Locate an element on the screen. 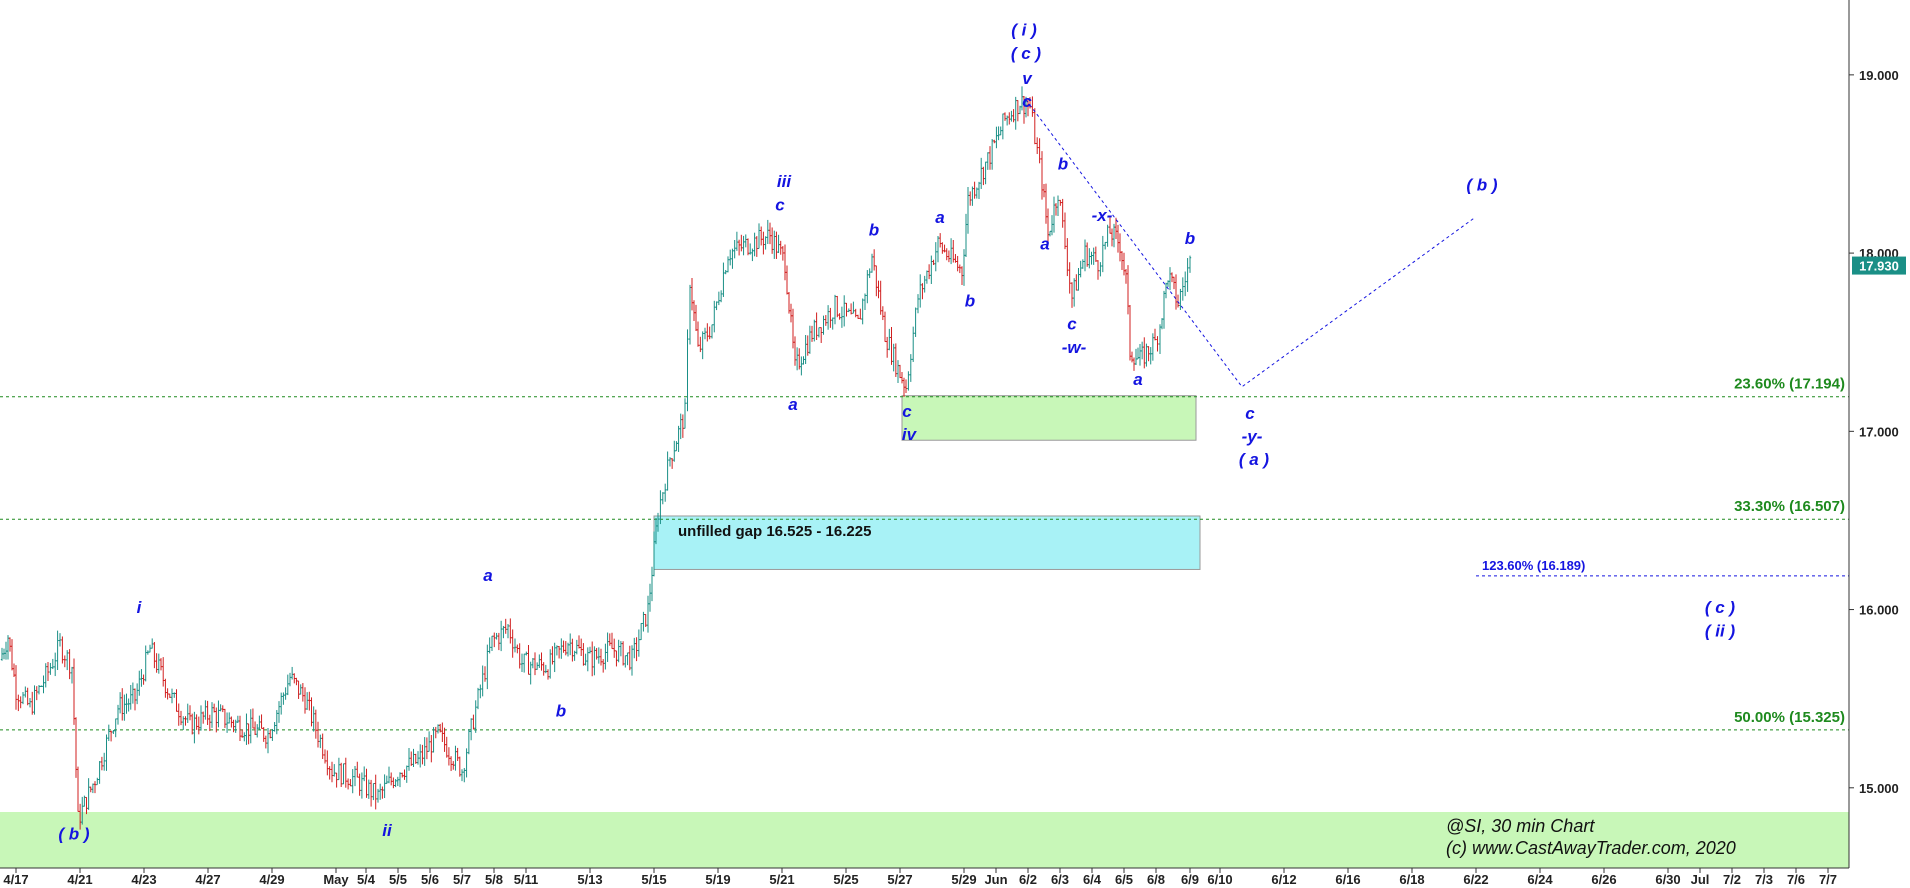 The image size is (1910, 888). wave-label: iii is located at coordinates (784, 181).